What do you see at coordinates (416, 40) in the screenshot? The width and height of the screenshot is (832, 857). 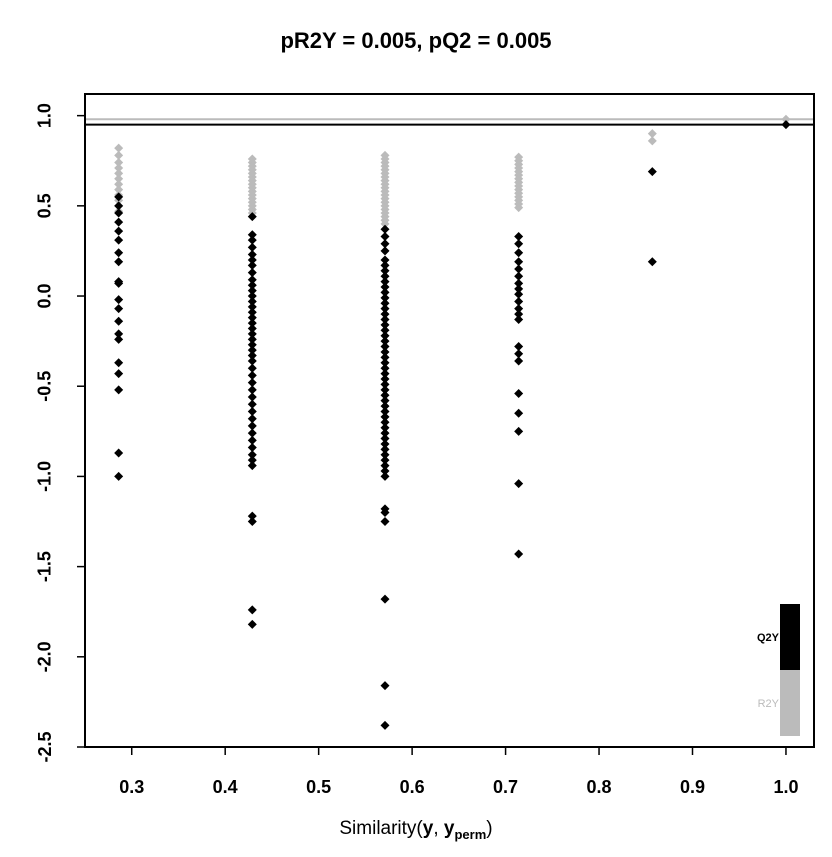 I see `chart-title: pR2Y = 0.005, pQ2 = 0.005` at bounding box center [416, 40].